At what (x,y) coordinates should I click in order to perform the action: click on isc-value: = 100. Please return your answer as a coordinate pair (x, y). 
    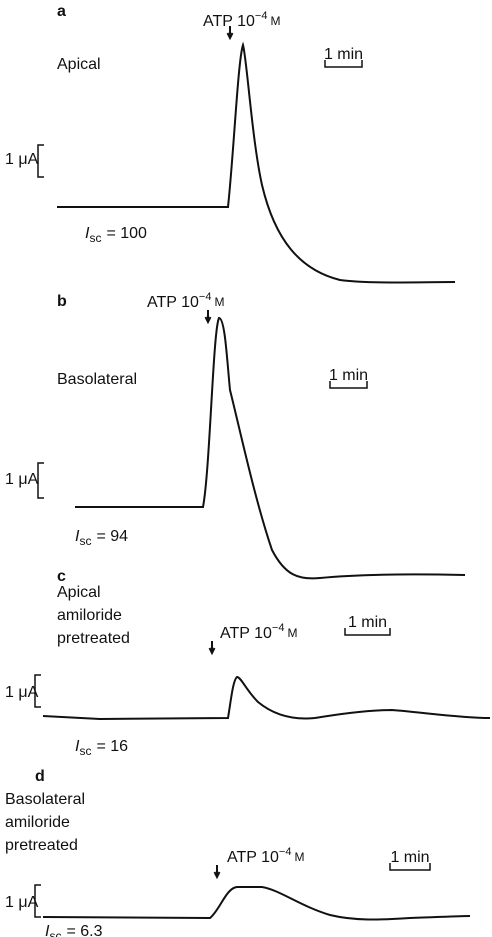
    Looking at the image, I should click on (126, 233).